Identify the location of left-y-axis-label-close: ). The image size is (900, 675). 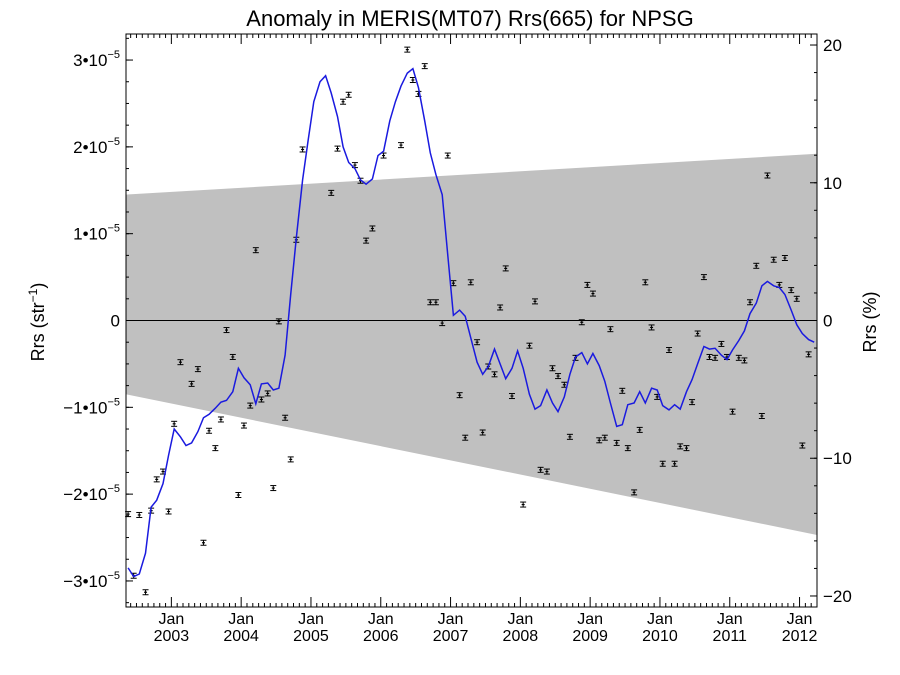
(38, 286).